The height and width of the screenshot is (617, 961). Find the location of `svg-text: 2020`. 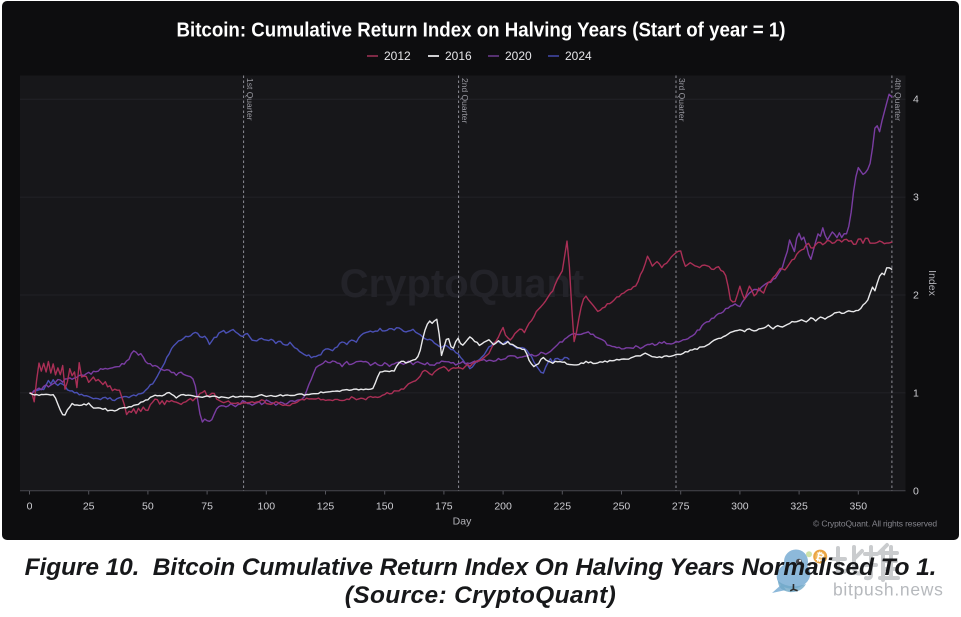

svg-text: 2020 is located at coordinates (518, 56).